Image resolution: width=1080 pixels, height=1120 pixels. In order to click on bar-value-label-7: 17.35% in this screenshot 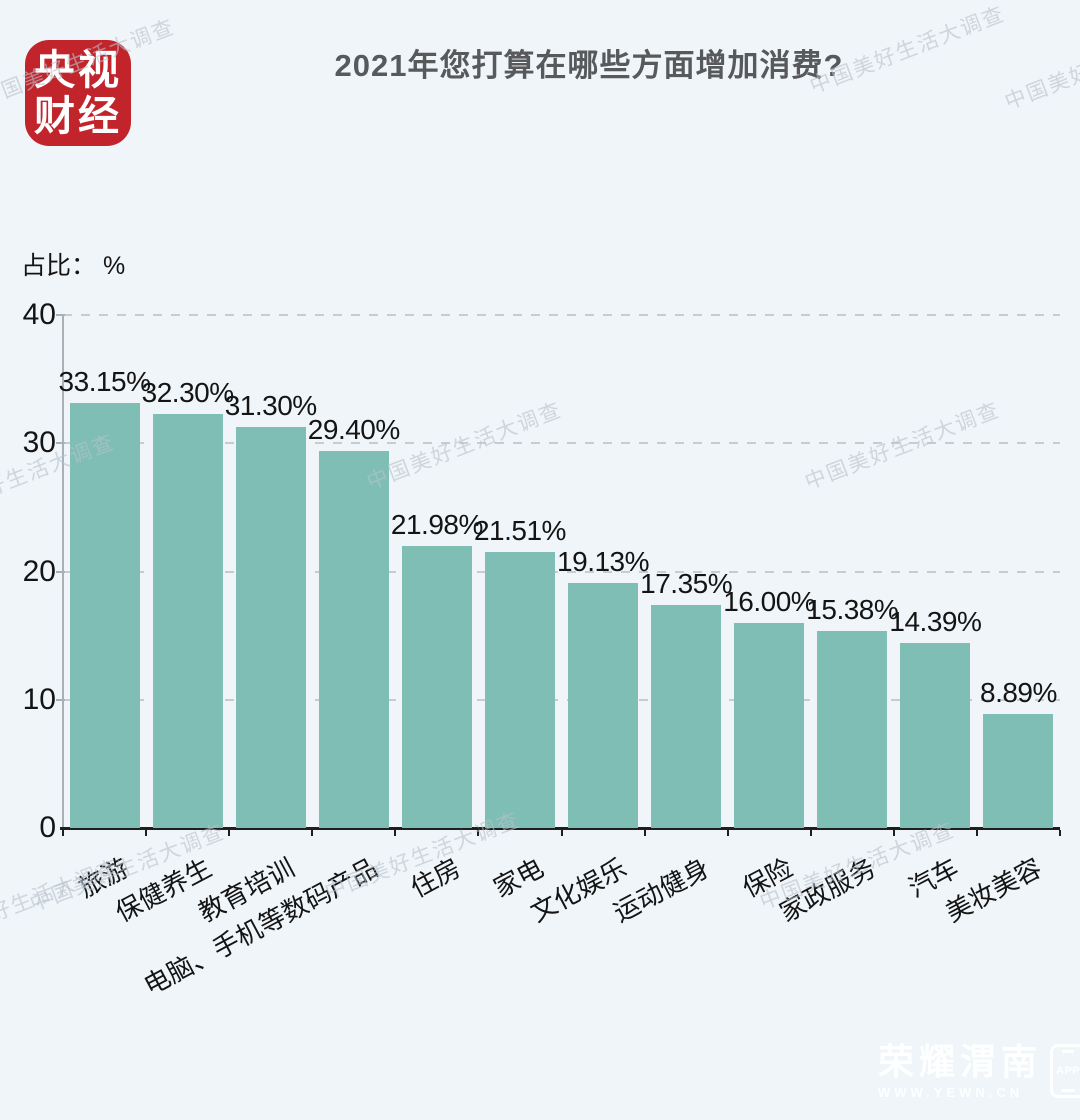, I will do `click(686, 584)`.